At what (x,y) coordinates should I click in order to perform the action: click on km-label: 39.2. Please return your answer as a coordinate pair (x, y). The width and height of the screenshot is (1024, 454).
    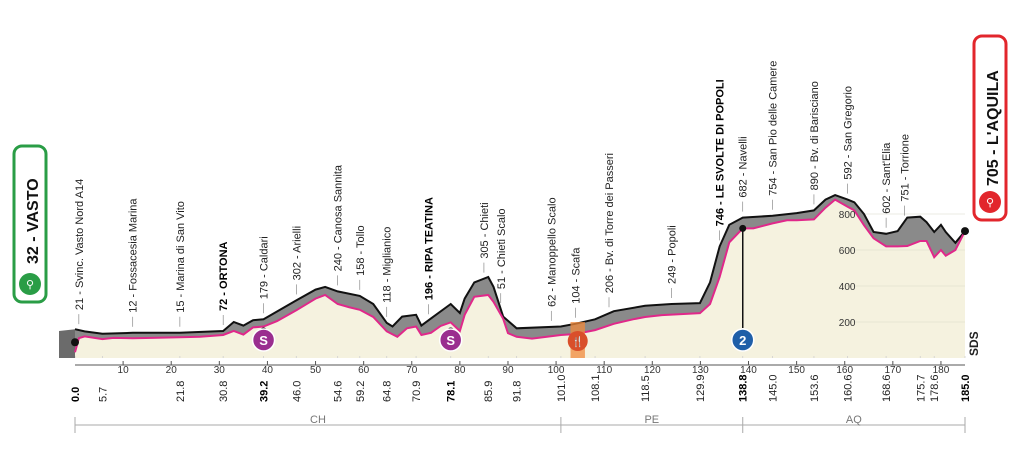
    Looking at the image, I should click on (265, 391).